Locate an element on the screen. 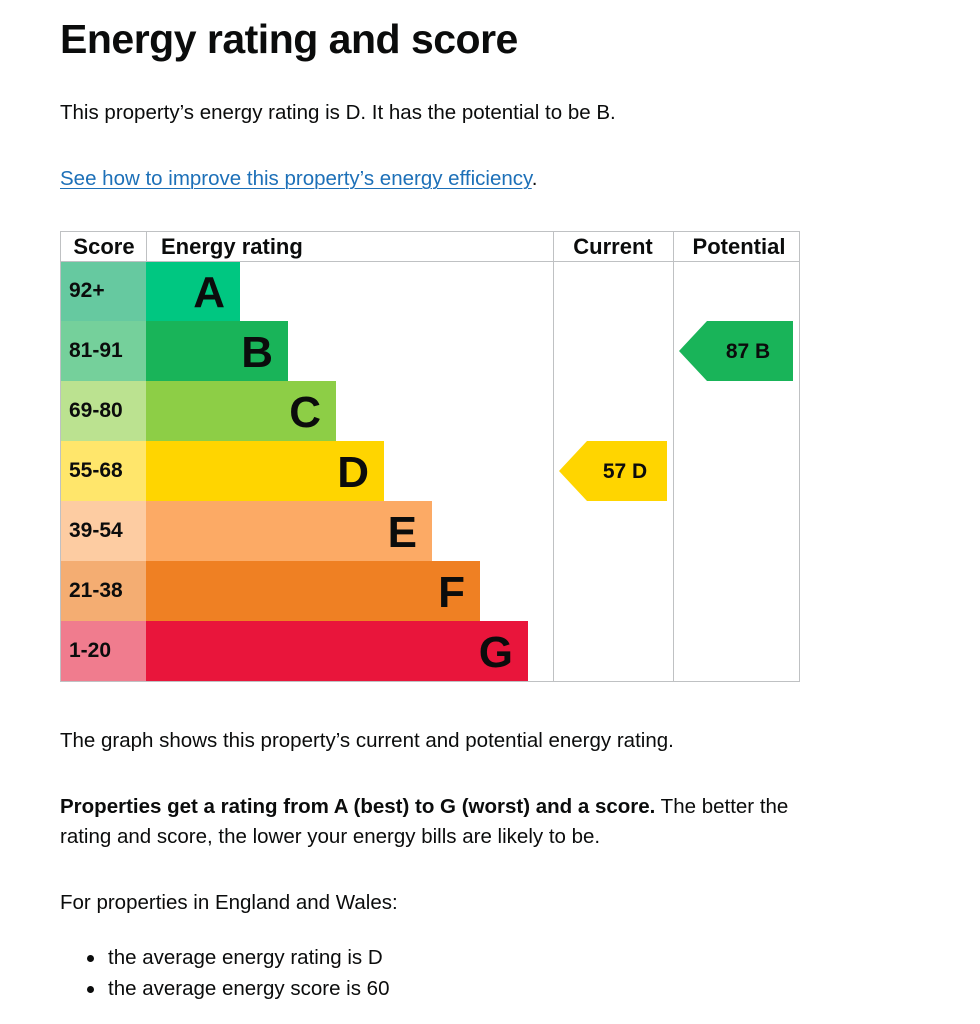  potential-rating-label: 87 B is located at coordinates (748, 351).